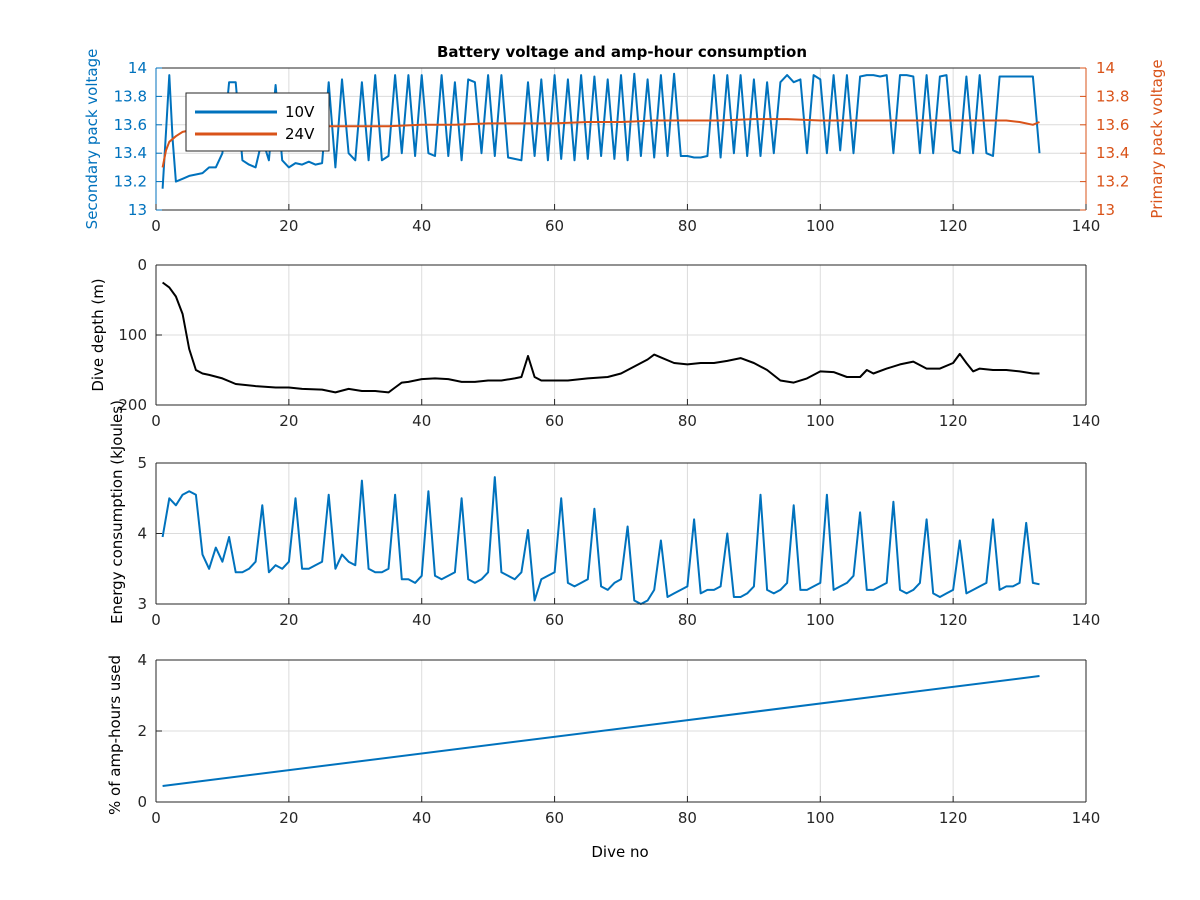 The width and height of the screenshot is (1200, 900). Describe the element at coordinates (130, 96) in the screenshot. I see `y-tick-label: 13.8` at that location.